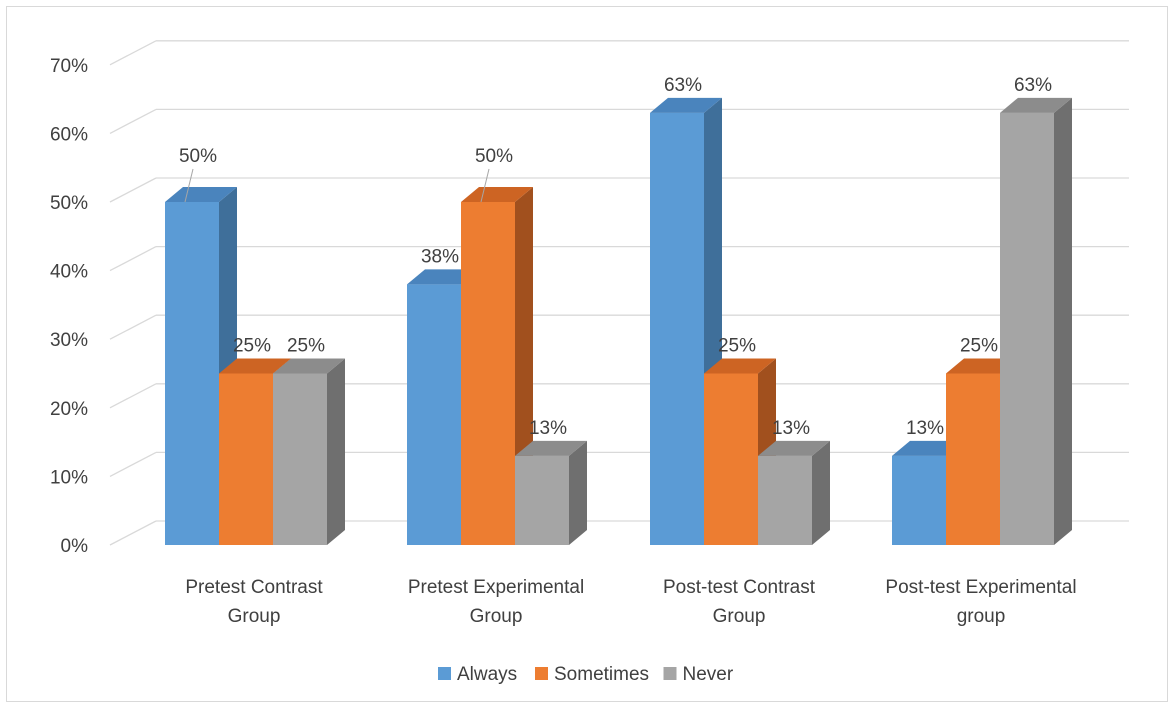 This screenshot has width=1174, height=708. Describe the element at coordinates (739, 587) in the screenshot. I see `category-label: Post-test Contrast` at that location.